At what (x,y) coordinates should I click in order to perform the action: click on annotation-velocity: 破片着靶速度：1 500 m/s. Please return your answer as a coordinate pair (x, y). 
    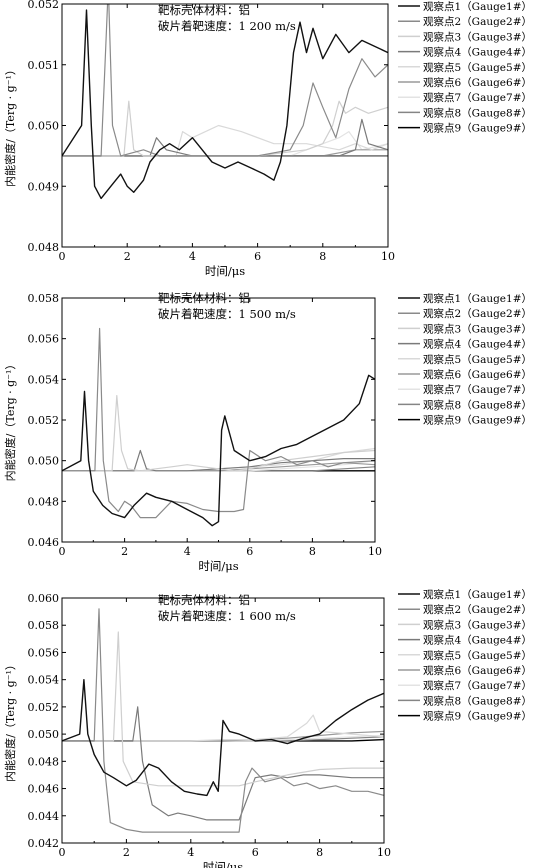
    Looking at the image, I should click on (227, 314).